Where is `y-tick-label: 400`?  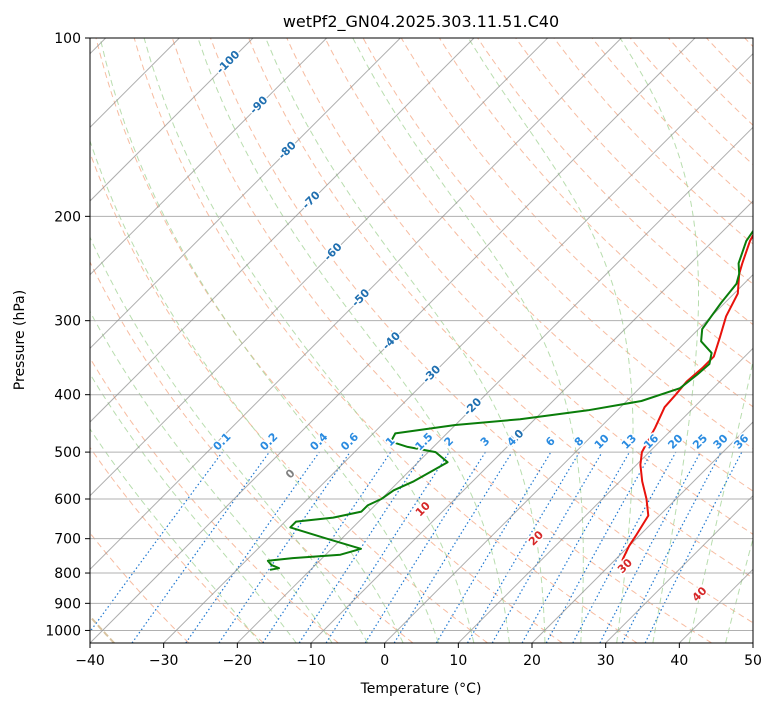 y-tick-label: 400 is located at coordinates (67, 396).